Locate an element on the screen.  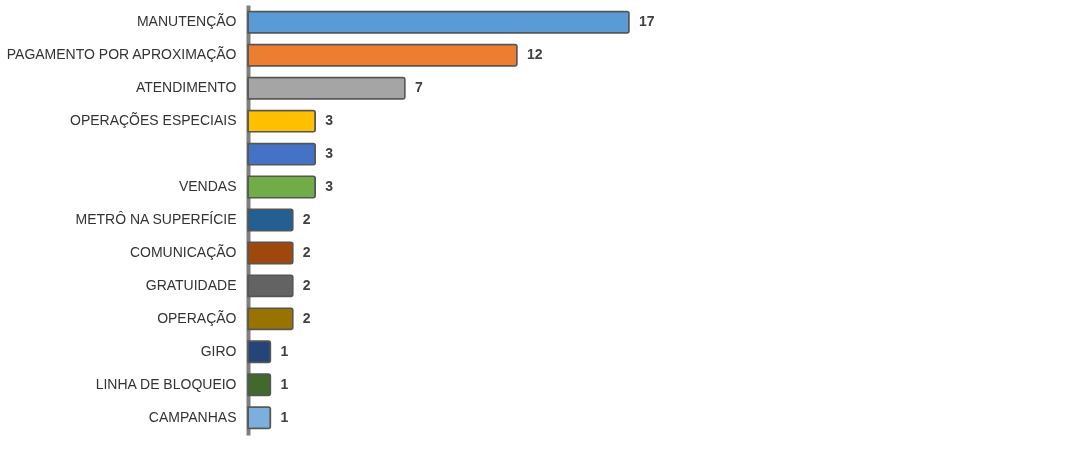
data-label: 7 is located at coordinates (418, 87).